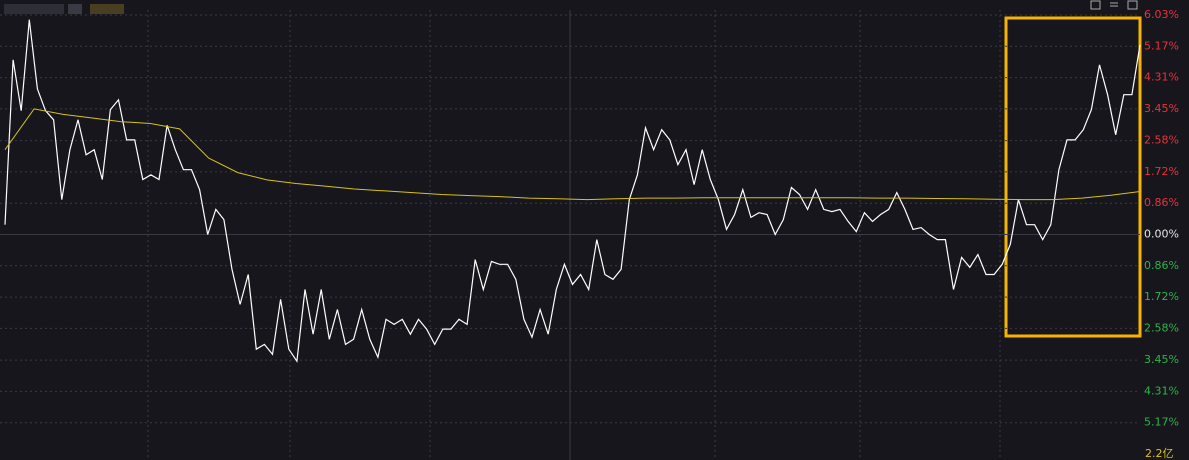 The image size is (1189, 460). Describe the element at coordinates (1159, 453) in the screenshot. I see `annotation: 2.2亿` at that location.